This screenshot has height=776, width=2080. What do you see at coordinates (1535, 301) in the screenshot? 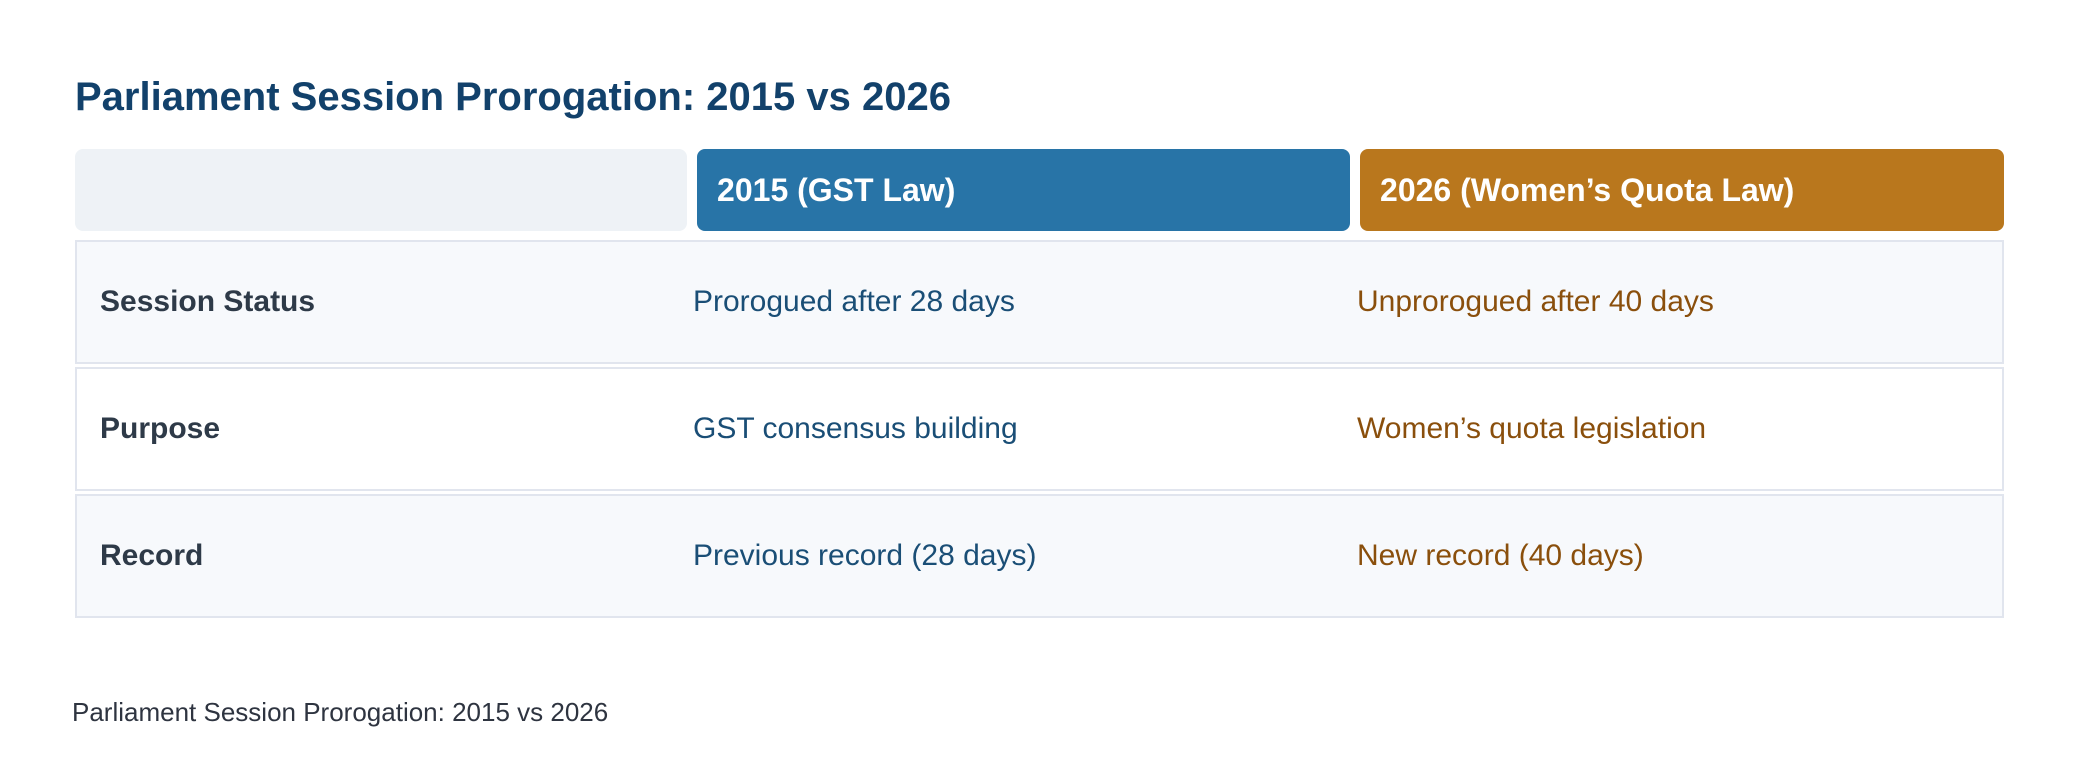
I see `cell-2026: Unprorogued after 40 days` at bounding box center [1535, 301].